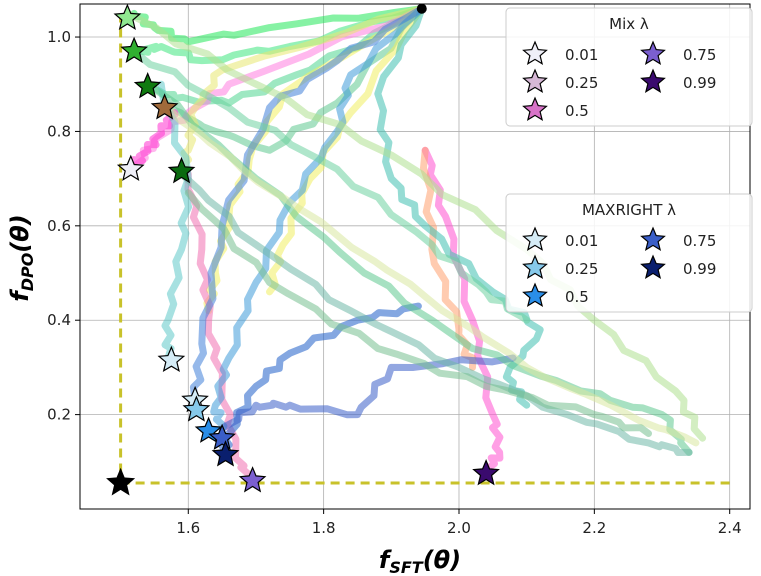 This screenshot has width=761, height=576. I want to click on x-tick-label: 2.0, so click(459, 528).